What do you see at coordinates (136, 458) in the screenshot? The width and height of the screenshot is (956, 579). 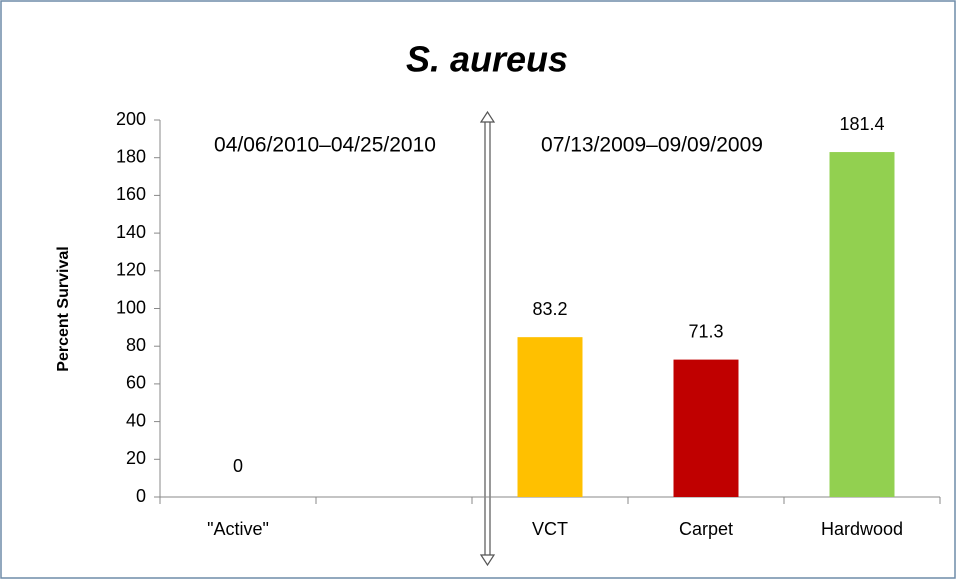 I see `y-tick-label: 20` at bounding box center [136, 458].